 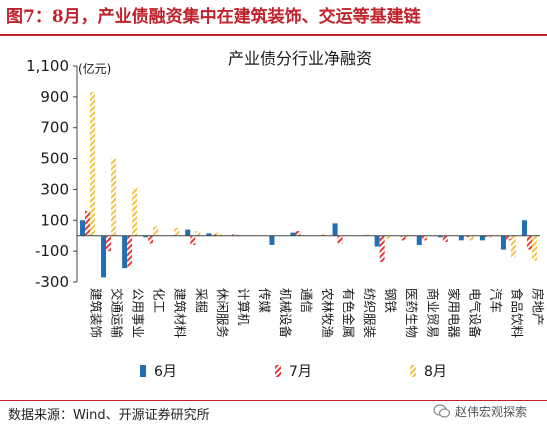 What do you see at coordinates (466, 236) in the screenshot?
I see `bar-7月-电气设备` at bounding box center [466, 236].